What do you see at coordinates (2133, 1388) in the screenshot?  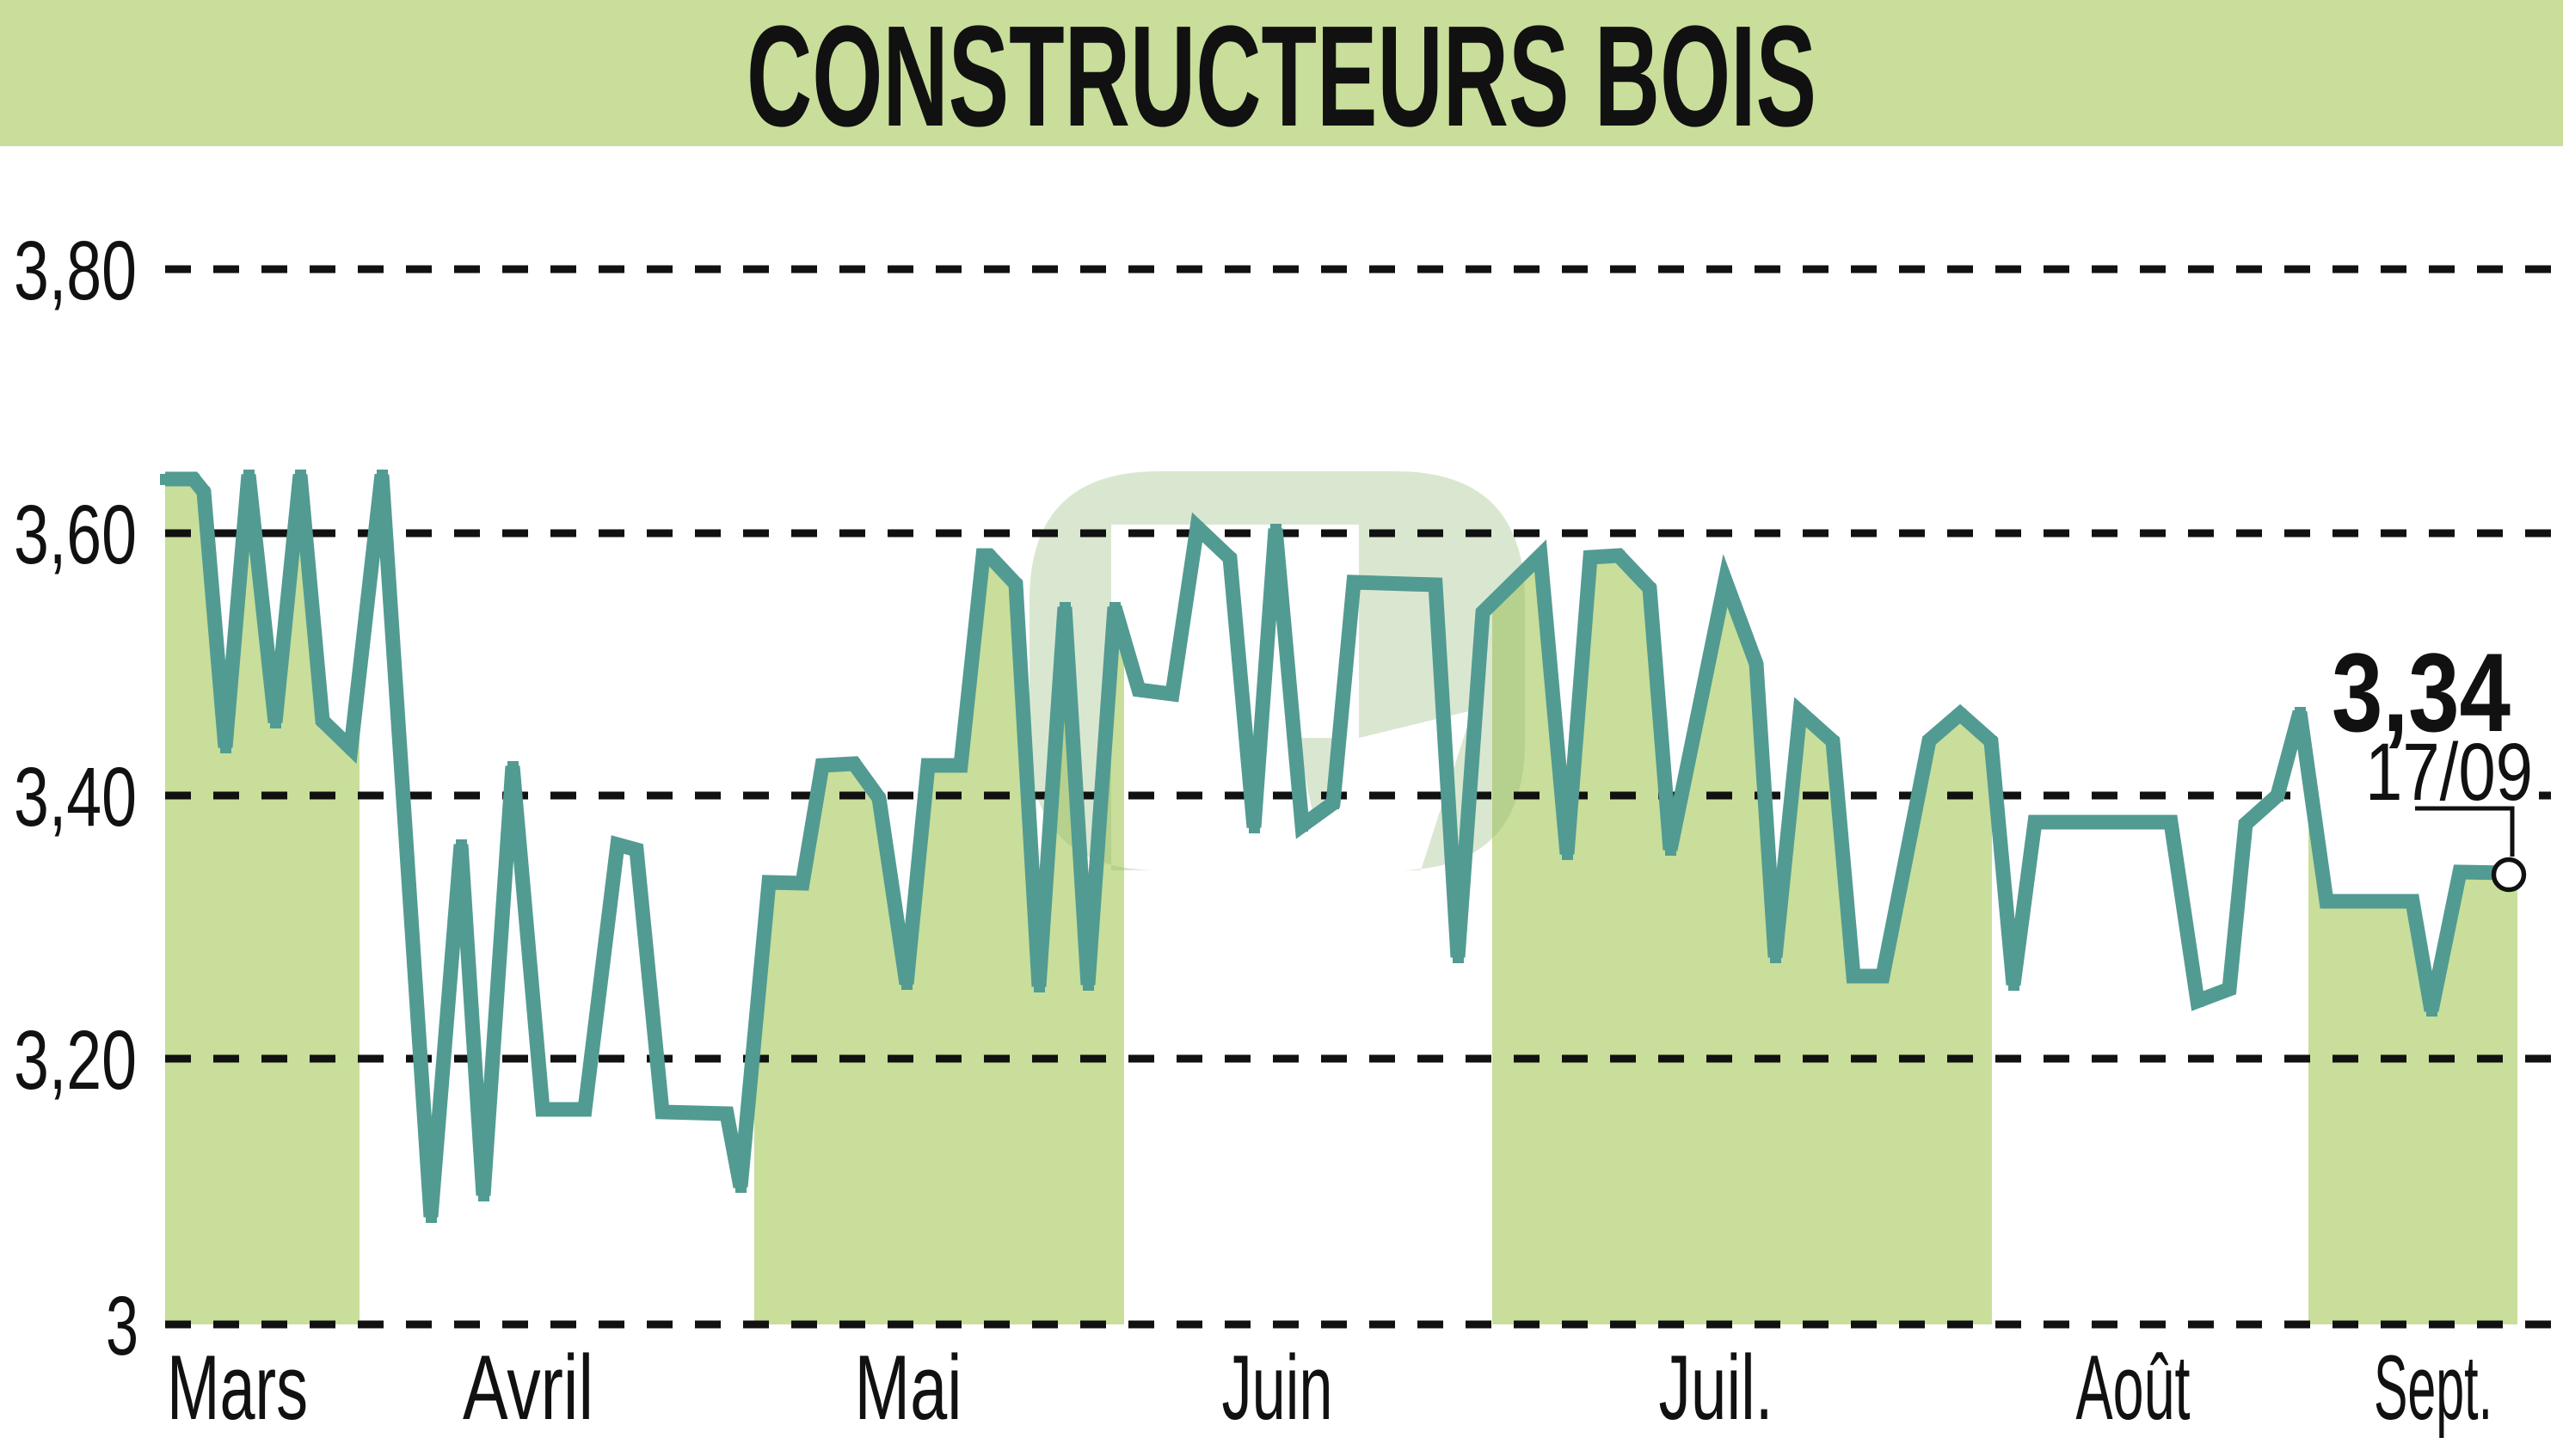 I see `svg-text: Août` at bounding box center [2133, 1388].